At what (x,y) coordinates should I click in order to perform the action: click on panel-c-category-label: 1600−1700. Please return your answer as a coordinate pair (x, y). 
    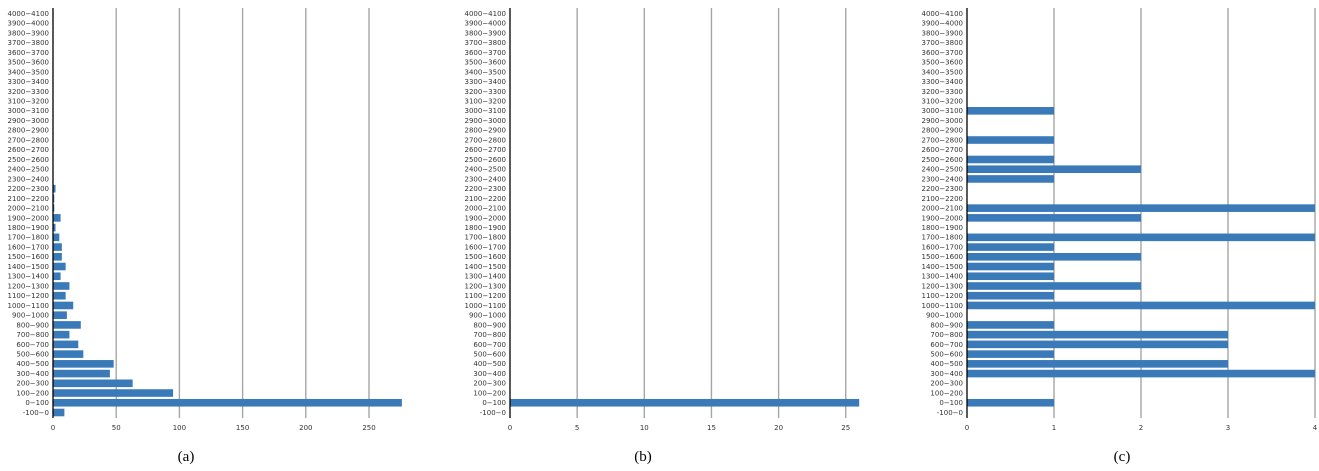
    Looking at the image, I should click on (943, 247).